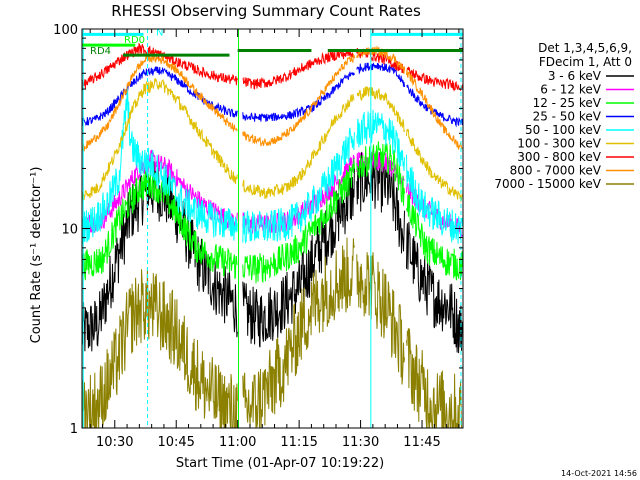 This screenshot has width=640, height=480. What do you see at coordinates (585, 62) in the screenshot?
I see `legend-header-line-2: FDecim 1, Att 0` at bounding box center [585, 62].